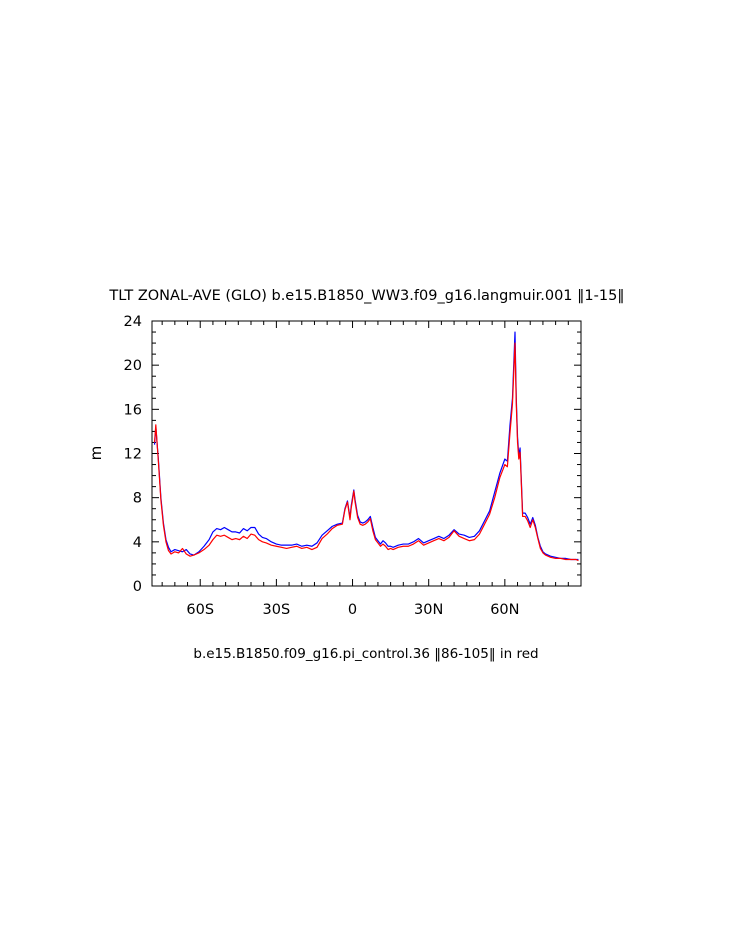  What do you see at coordinates (277, 610) in the screenshot?
I see `x-tick-label: 30S` at bounding box center [277, 610].